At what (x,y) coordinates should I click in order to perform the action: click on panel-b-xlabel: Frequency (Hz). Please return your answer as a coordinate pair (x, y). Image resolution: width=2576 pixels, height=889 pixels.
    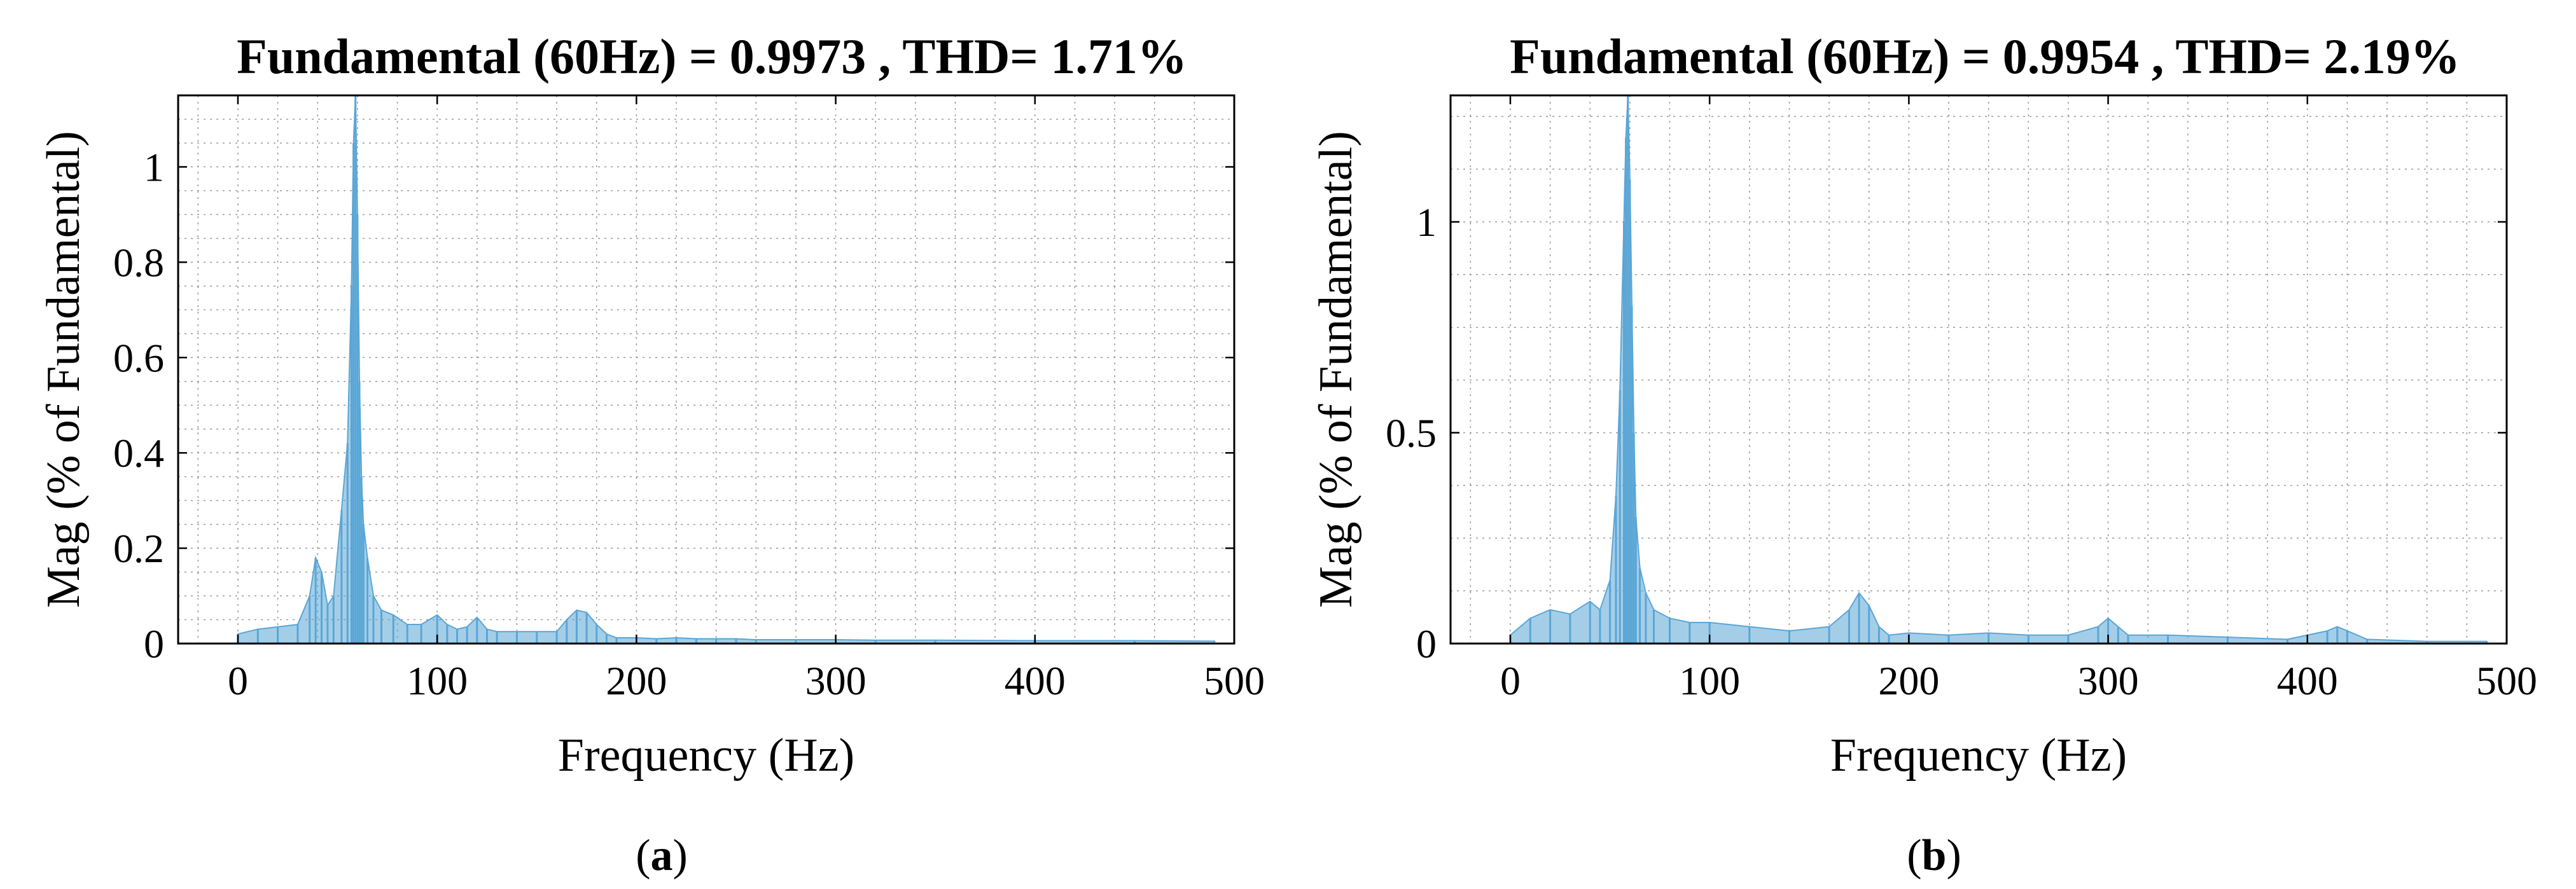
    Looking at the image, I should click on (1978, 755).